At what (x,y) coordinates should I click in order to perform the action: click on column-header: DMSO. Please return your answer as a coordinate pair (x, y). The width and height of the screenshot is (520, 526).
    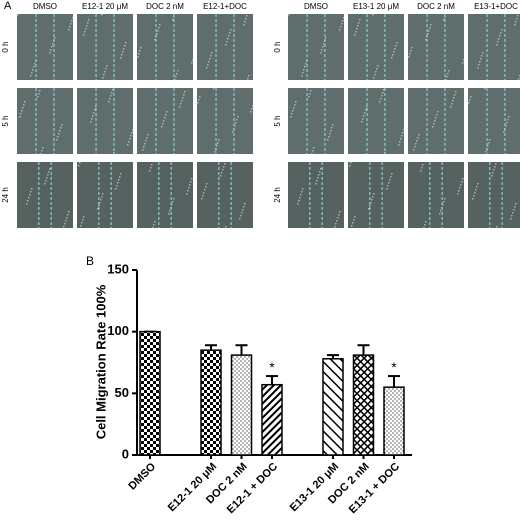
    Looking at the image, I should click on (45, 6).